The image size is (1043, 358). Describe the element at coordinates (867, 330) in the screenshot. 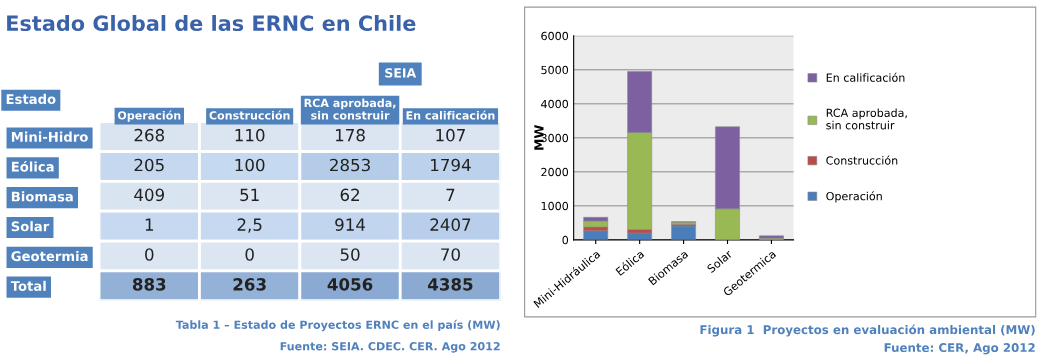

I see `text: Figura 1 Proyectos en evaluación ambiental (MW)` at that location.